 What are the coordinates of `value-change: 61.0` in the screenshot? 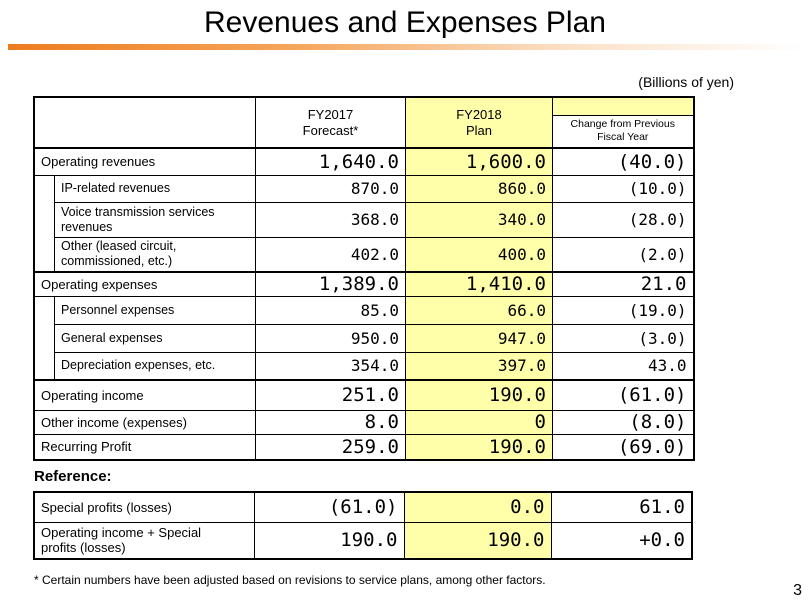 It's located at (621, 507).